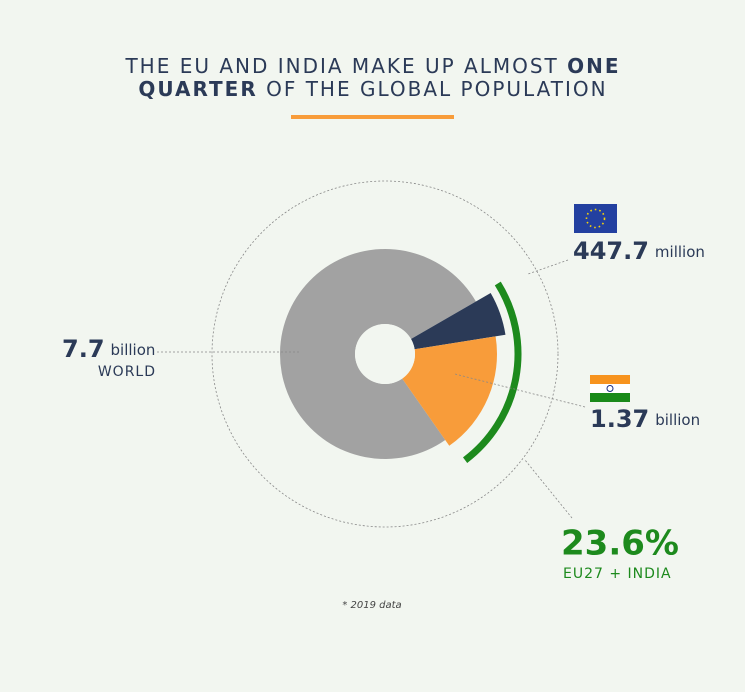 The width and height of the screenshot is (745, 692). I want to click on share-name: EU27 + INDIA, so click(617, 574).